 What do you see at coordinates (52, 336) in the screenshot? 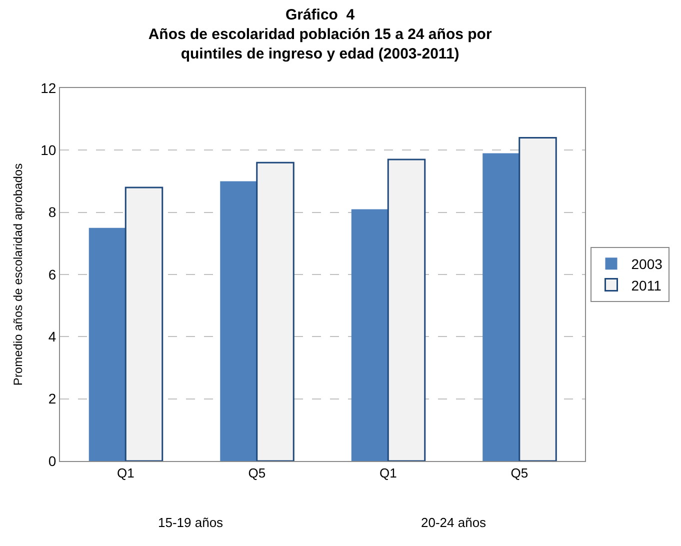
I see `y-tick-label: 4` at bounding box center [52, 336].